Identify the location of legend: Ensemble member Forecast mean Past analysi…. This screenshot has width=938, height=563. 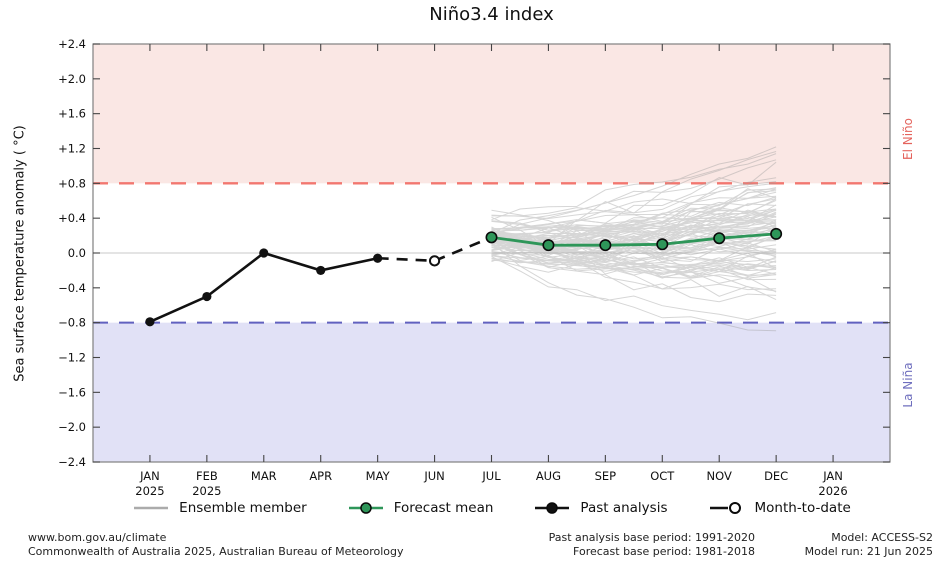
(491, 508).